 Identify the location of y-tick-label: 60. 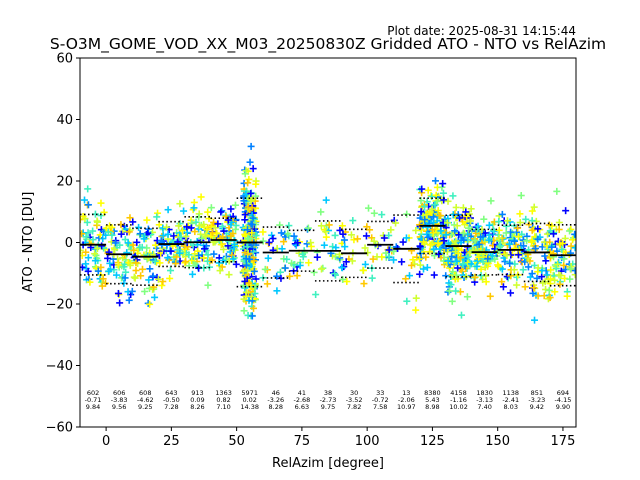
(64, 59).